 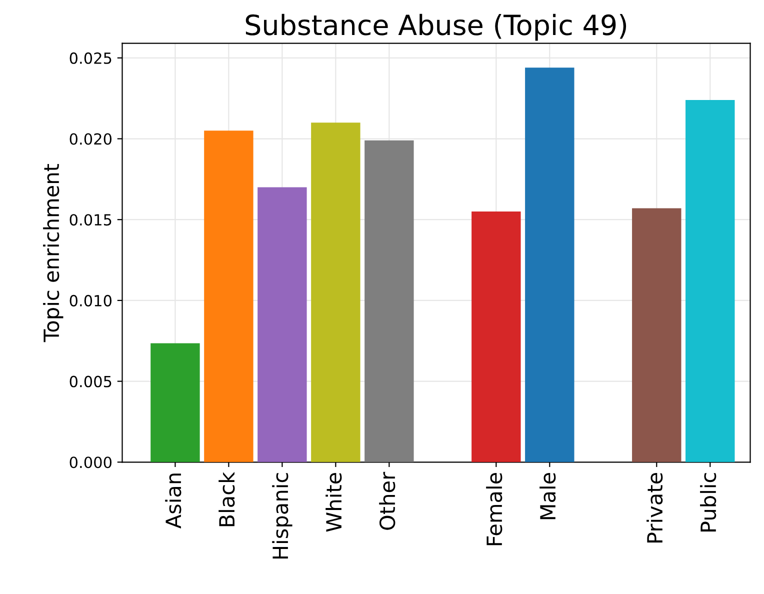 I want to click on x-tick-label: Private, so click(x=654, y=507).